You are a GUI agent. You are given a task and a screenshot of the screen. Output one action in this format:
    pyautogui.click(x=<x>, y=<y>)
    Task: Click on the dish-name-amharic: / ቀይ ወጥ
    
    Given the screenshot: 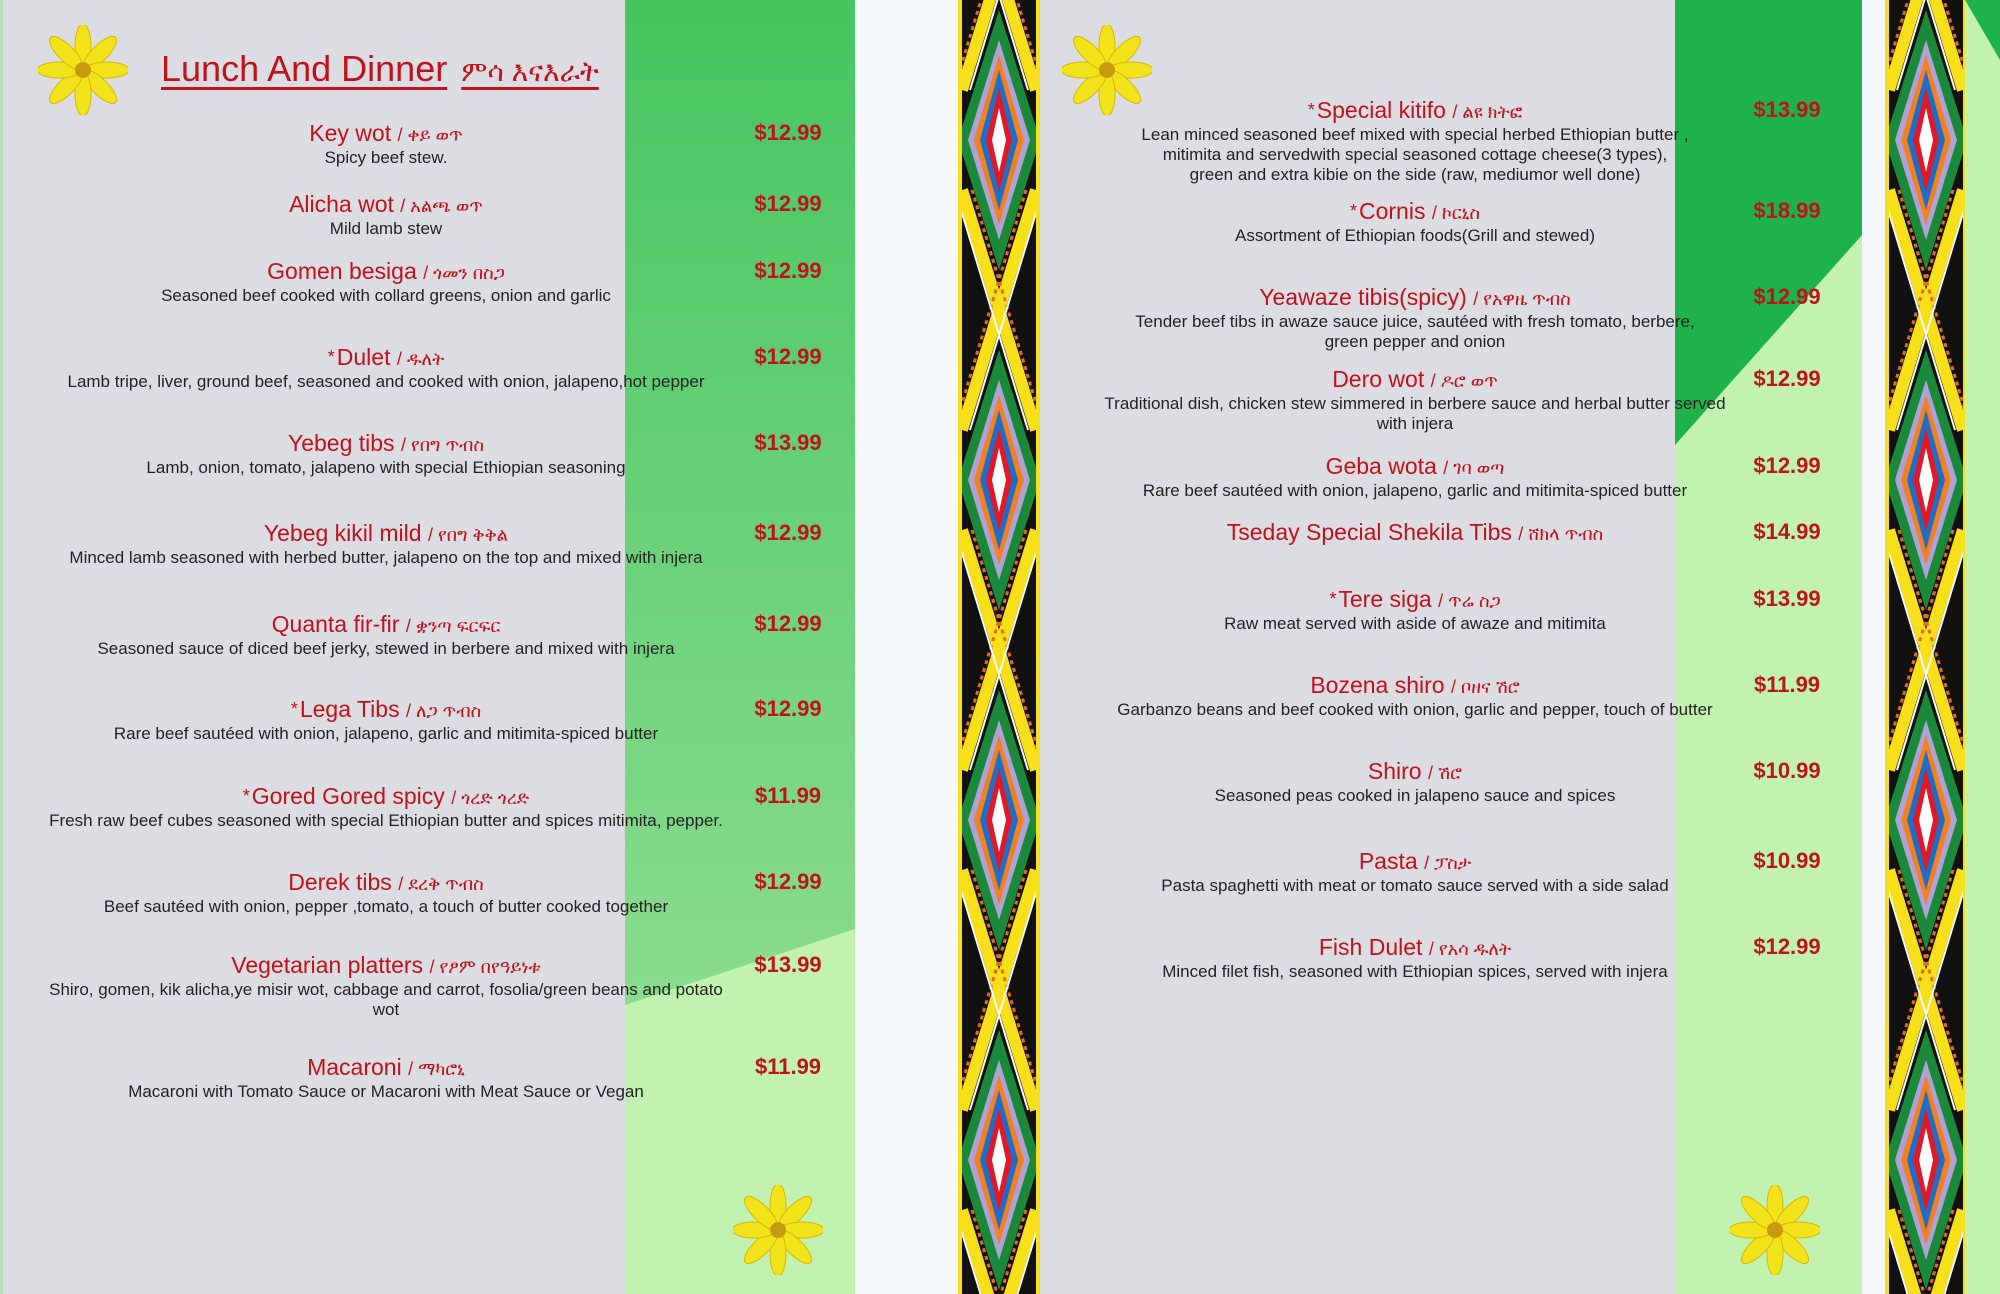 What is the action you would take?
    pyautogui.click(x=430, y=135)
    